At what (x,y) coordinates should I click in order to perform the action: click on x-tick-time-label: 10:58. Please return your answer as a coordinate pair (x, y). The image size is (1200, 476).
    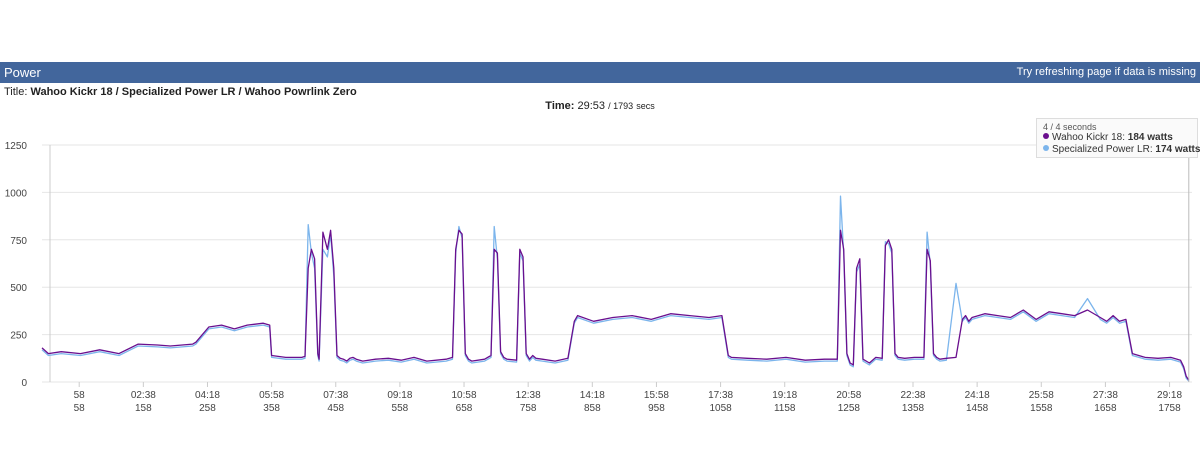
    Looking at the image, I should click on (464, 395).